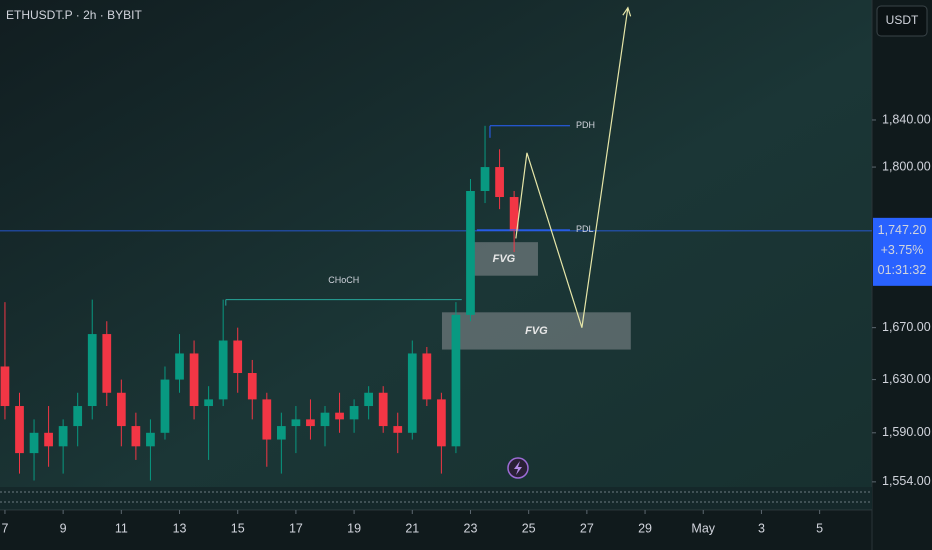 The width and height of the screenshot is (932, 550). What do you see at coordinates (238, 528) in the screenshot?
I see `x-tick-label: 15` at bounding box center [238, 528].